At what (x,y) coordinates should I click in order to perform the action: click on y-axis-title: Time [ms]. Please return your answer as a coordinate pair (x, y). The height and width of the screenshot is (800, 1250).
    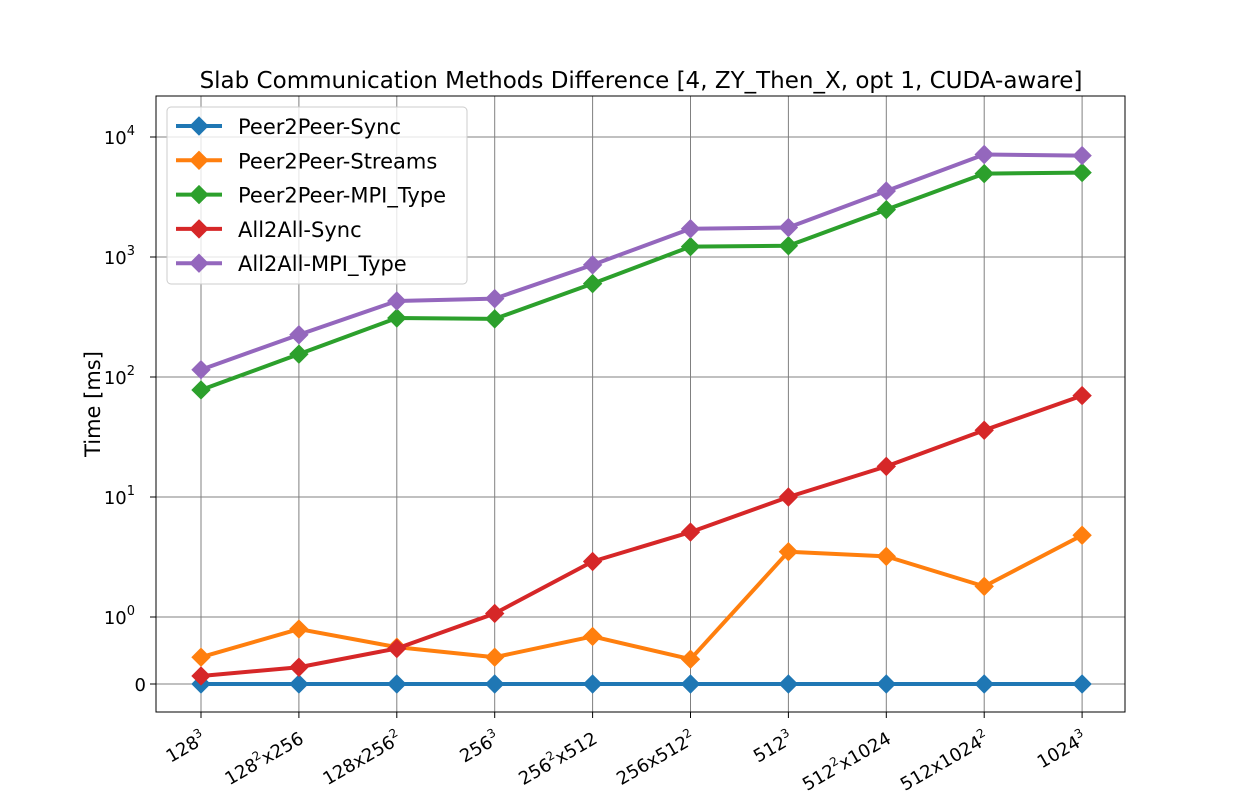
    Looking at the image, I should click on (93, 404).